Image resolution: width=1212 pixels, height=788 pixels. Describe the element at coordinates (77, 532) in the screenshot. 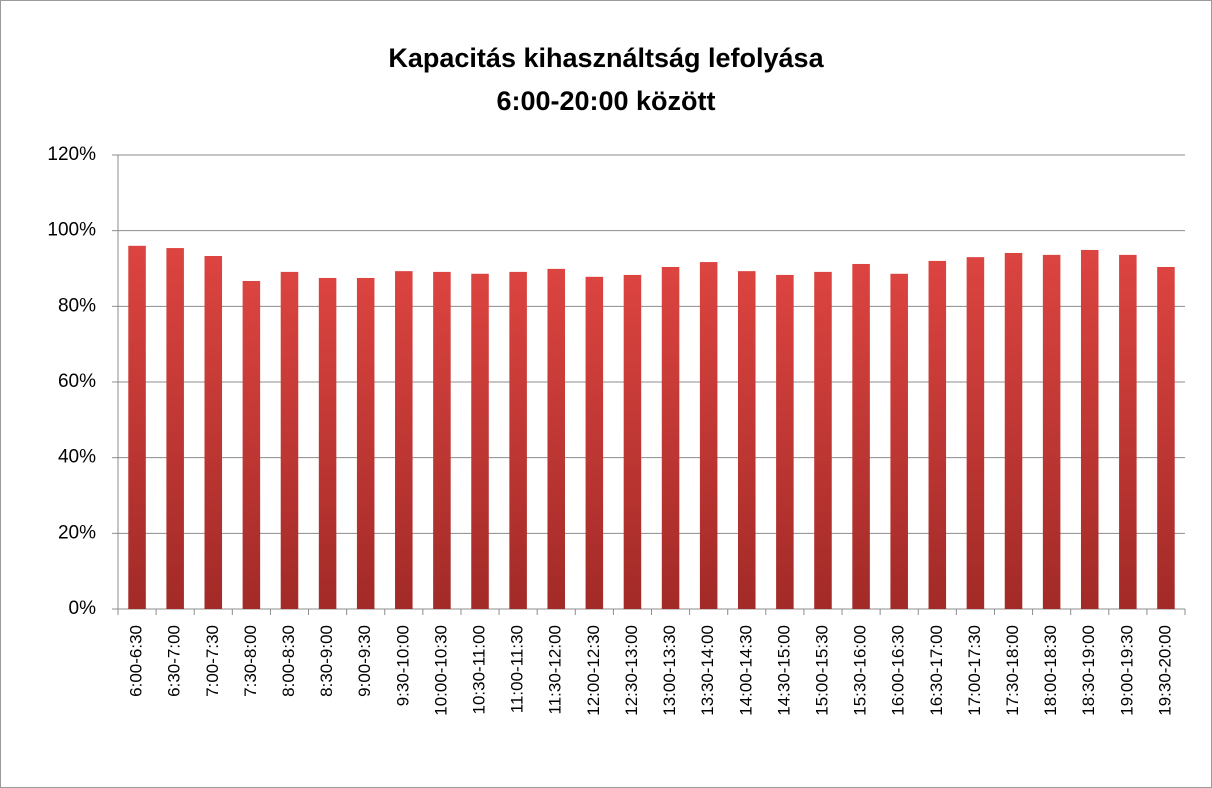

I see `y-tick-label: 20%` at that location.